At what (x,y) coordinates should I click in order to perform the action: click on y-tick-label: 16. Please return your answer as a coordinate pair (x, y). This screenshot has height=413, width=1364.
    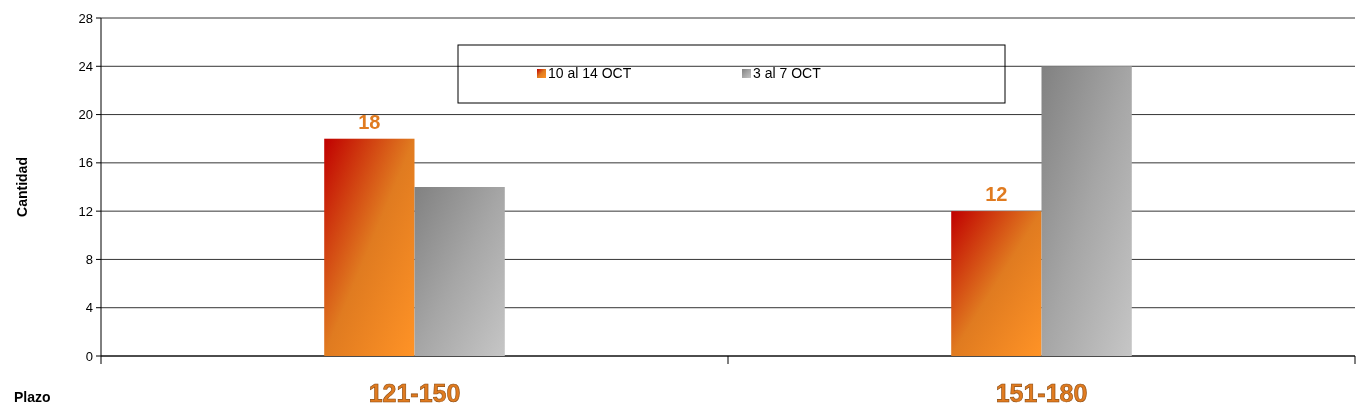
    Looking at the image, I should click on (85, 163).